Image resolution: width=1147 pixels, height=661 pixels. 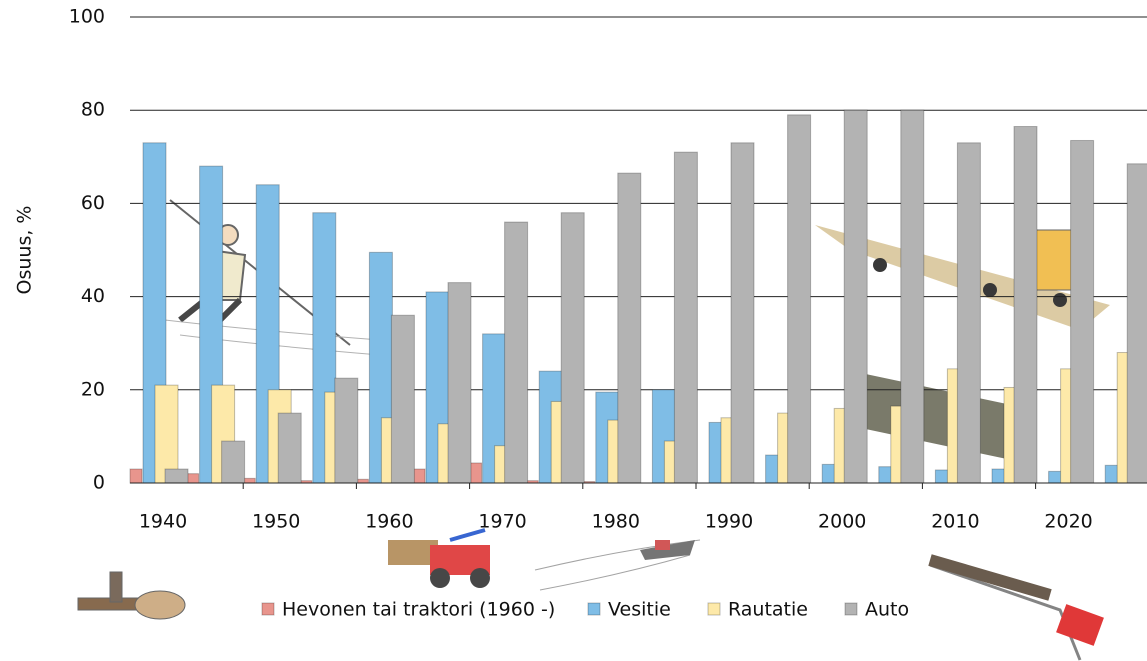 What do you see at coordinates (99, 483) in the screenshot?
I see `y-tick-label: 0` at bounding box center [99, 483].